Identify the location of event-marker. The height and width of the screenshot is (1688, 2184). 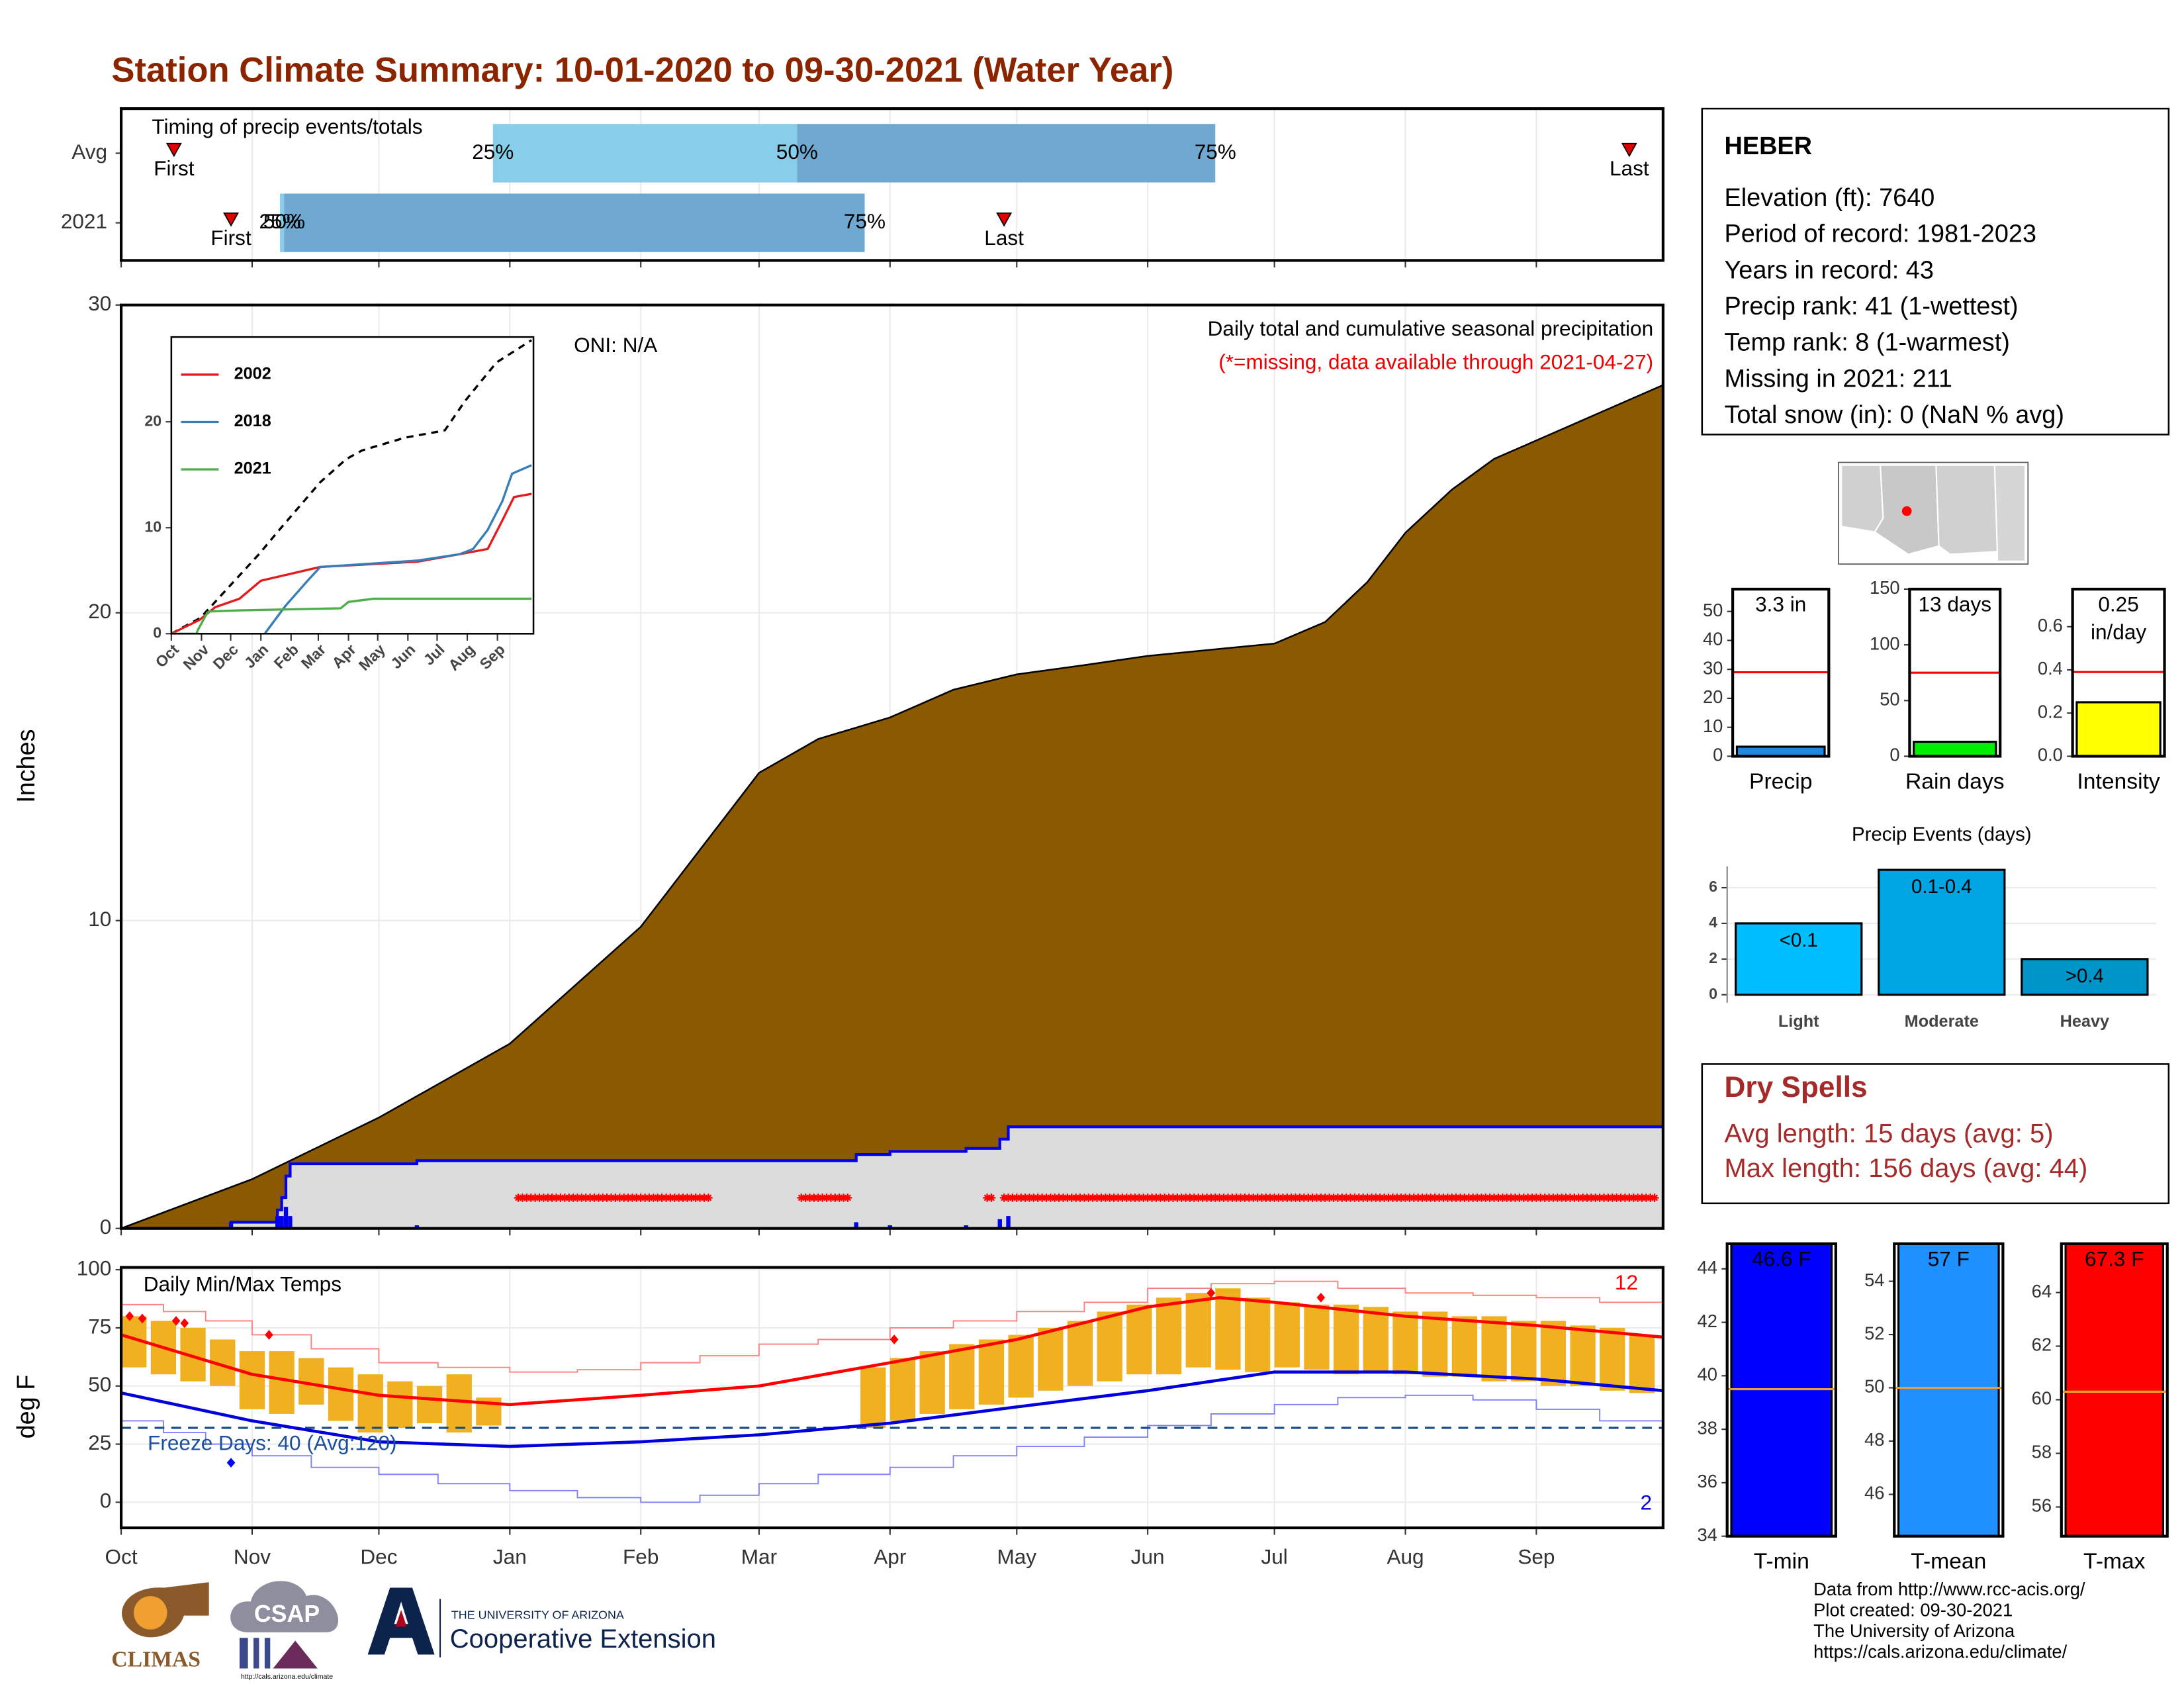
(1004, 219).